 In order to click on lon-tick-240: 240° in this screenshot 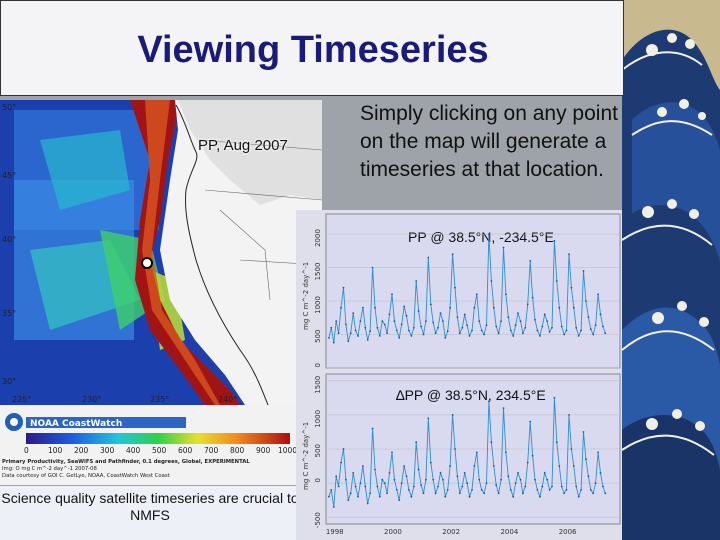, I will do `click(227, 399)`.